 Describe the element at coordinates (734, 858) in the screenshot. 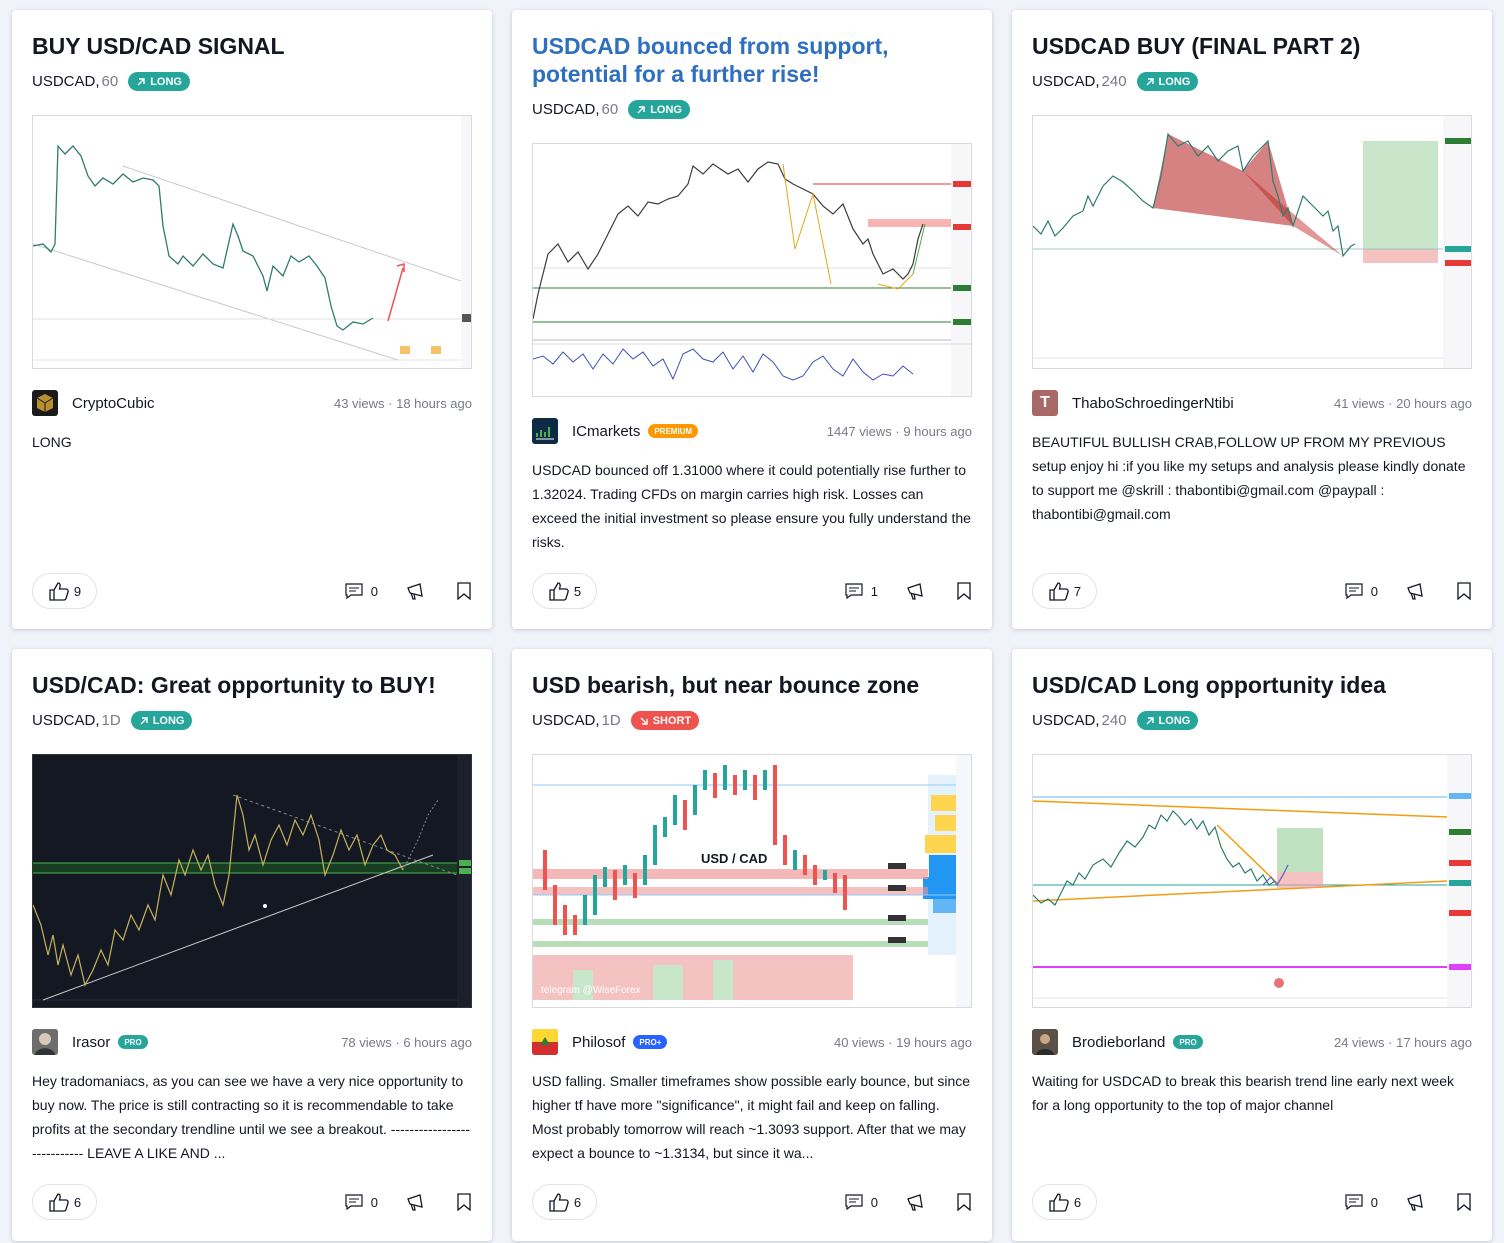

I see `chart-pair-label: USD / CAD` at that location.